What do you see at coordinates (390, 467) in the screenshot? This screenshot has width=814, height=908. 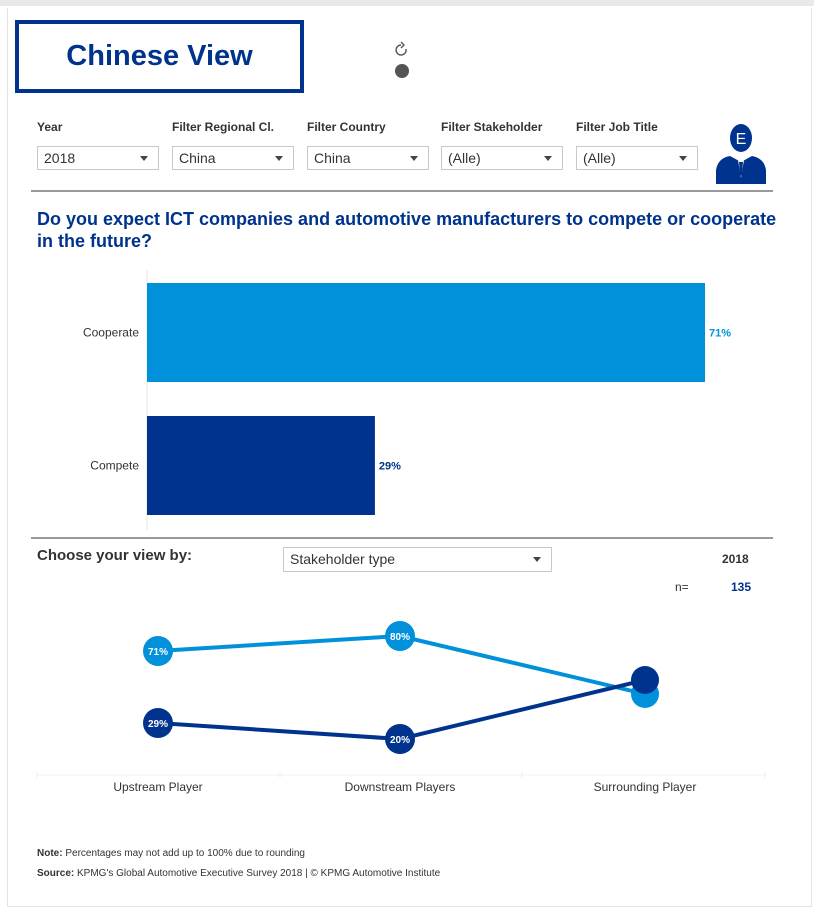 I see `bar-value-label: 29%` at bounding box center [390, 467].